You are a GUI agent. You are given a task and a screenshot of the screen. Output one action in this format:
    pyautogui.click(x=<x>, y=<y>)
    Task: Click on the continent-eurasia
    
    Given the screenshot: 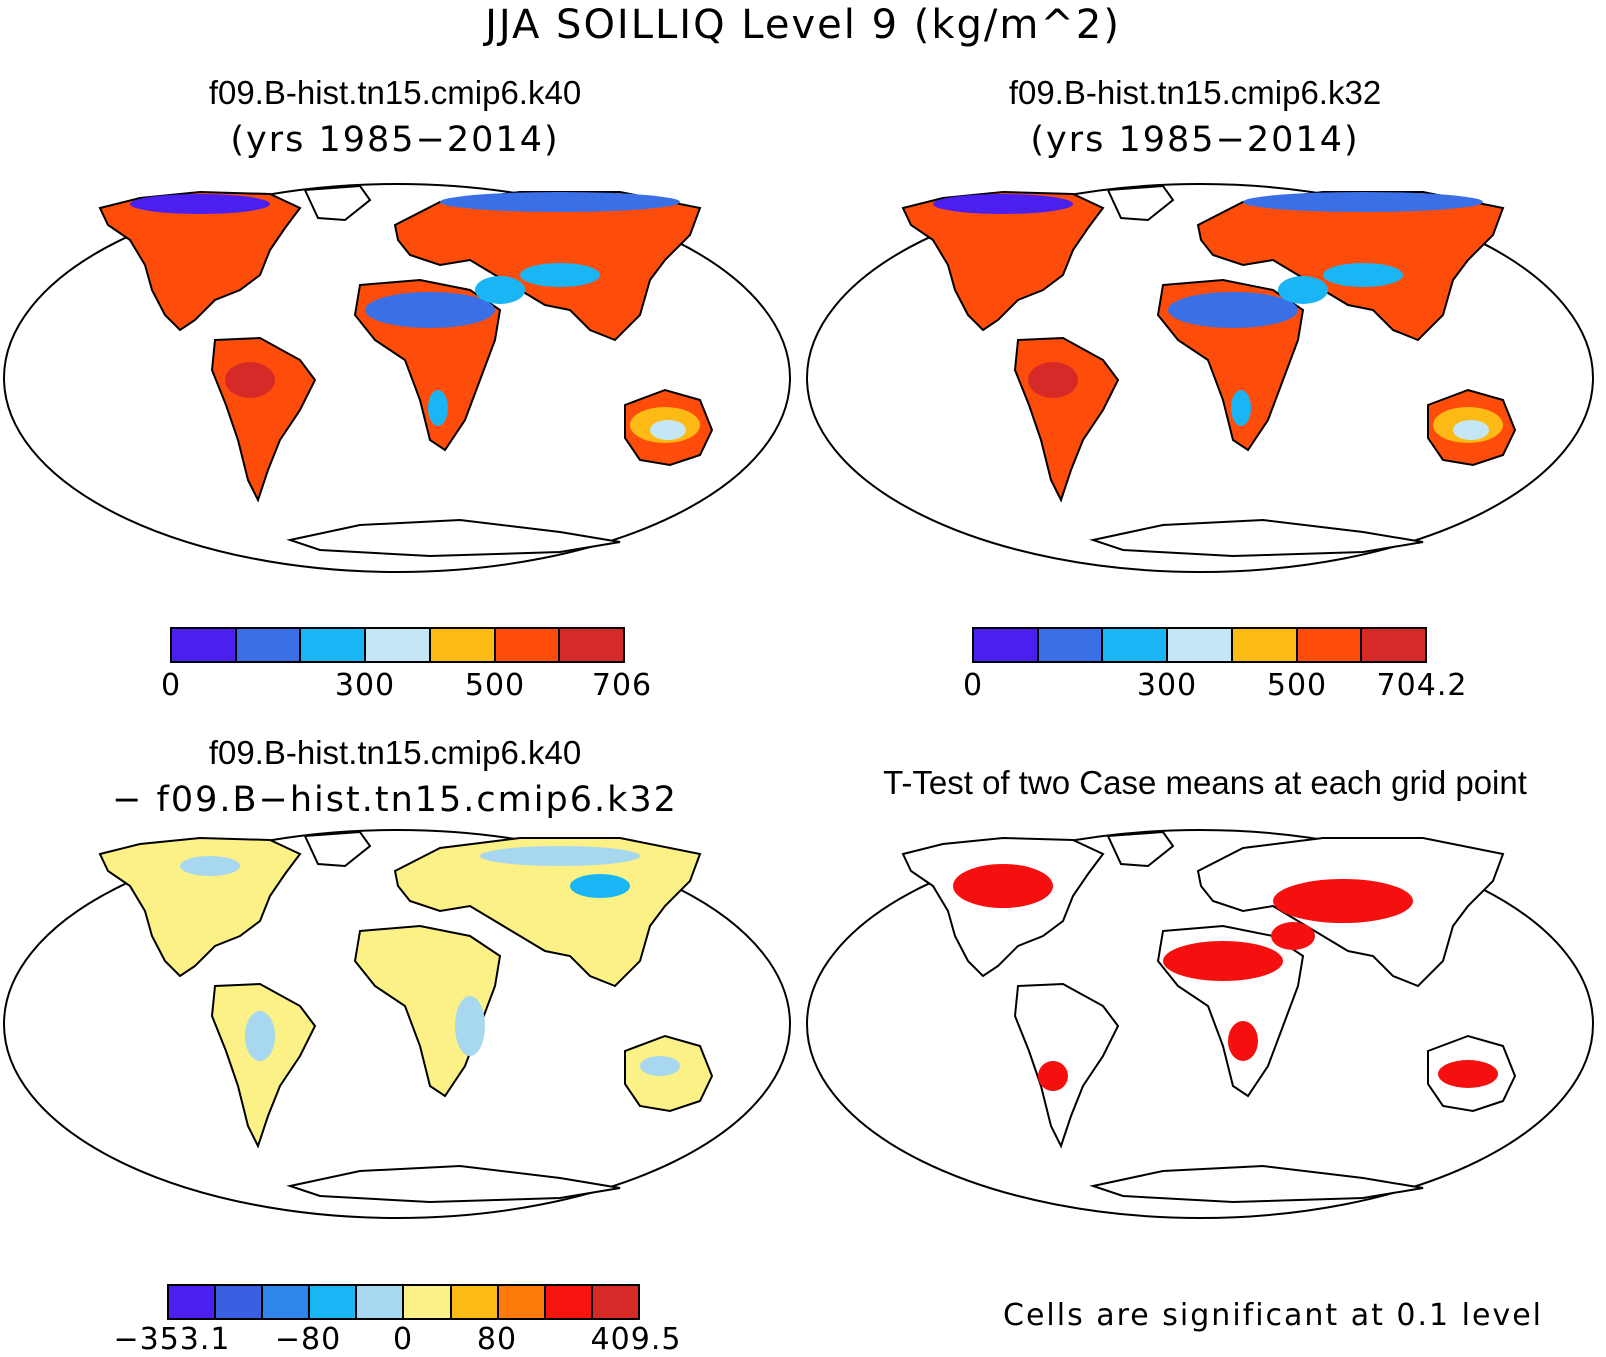 What is the action you would take?
    pyautogui.click(x=547, y=912)
    